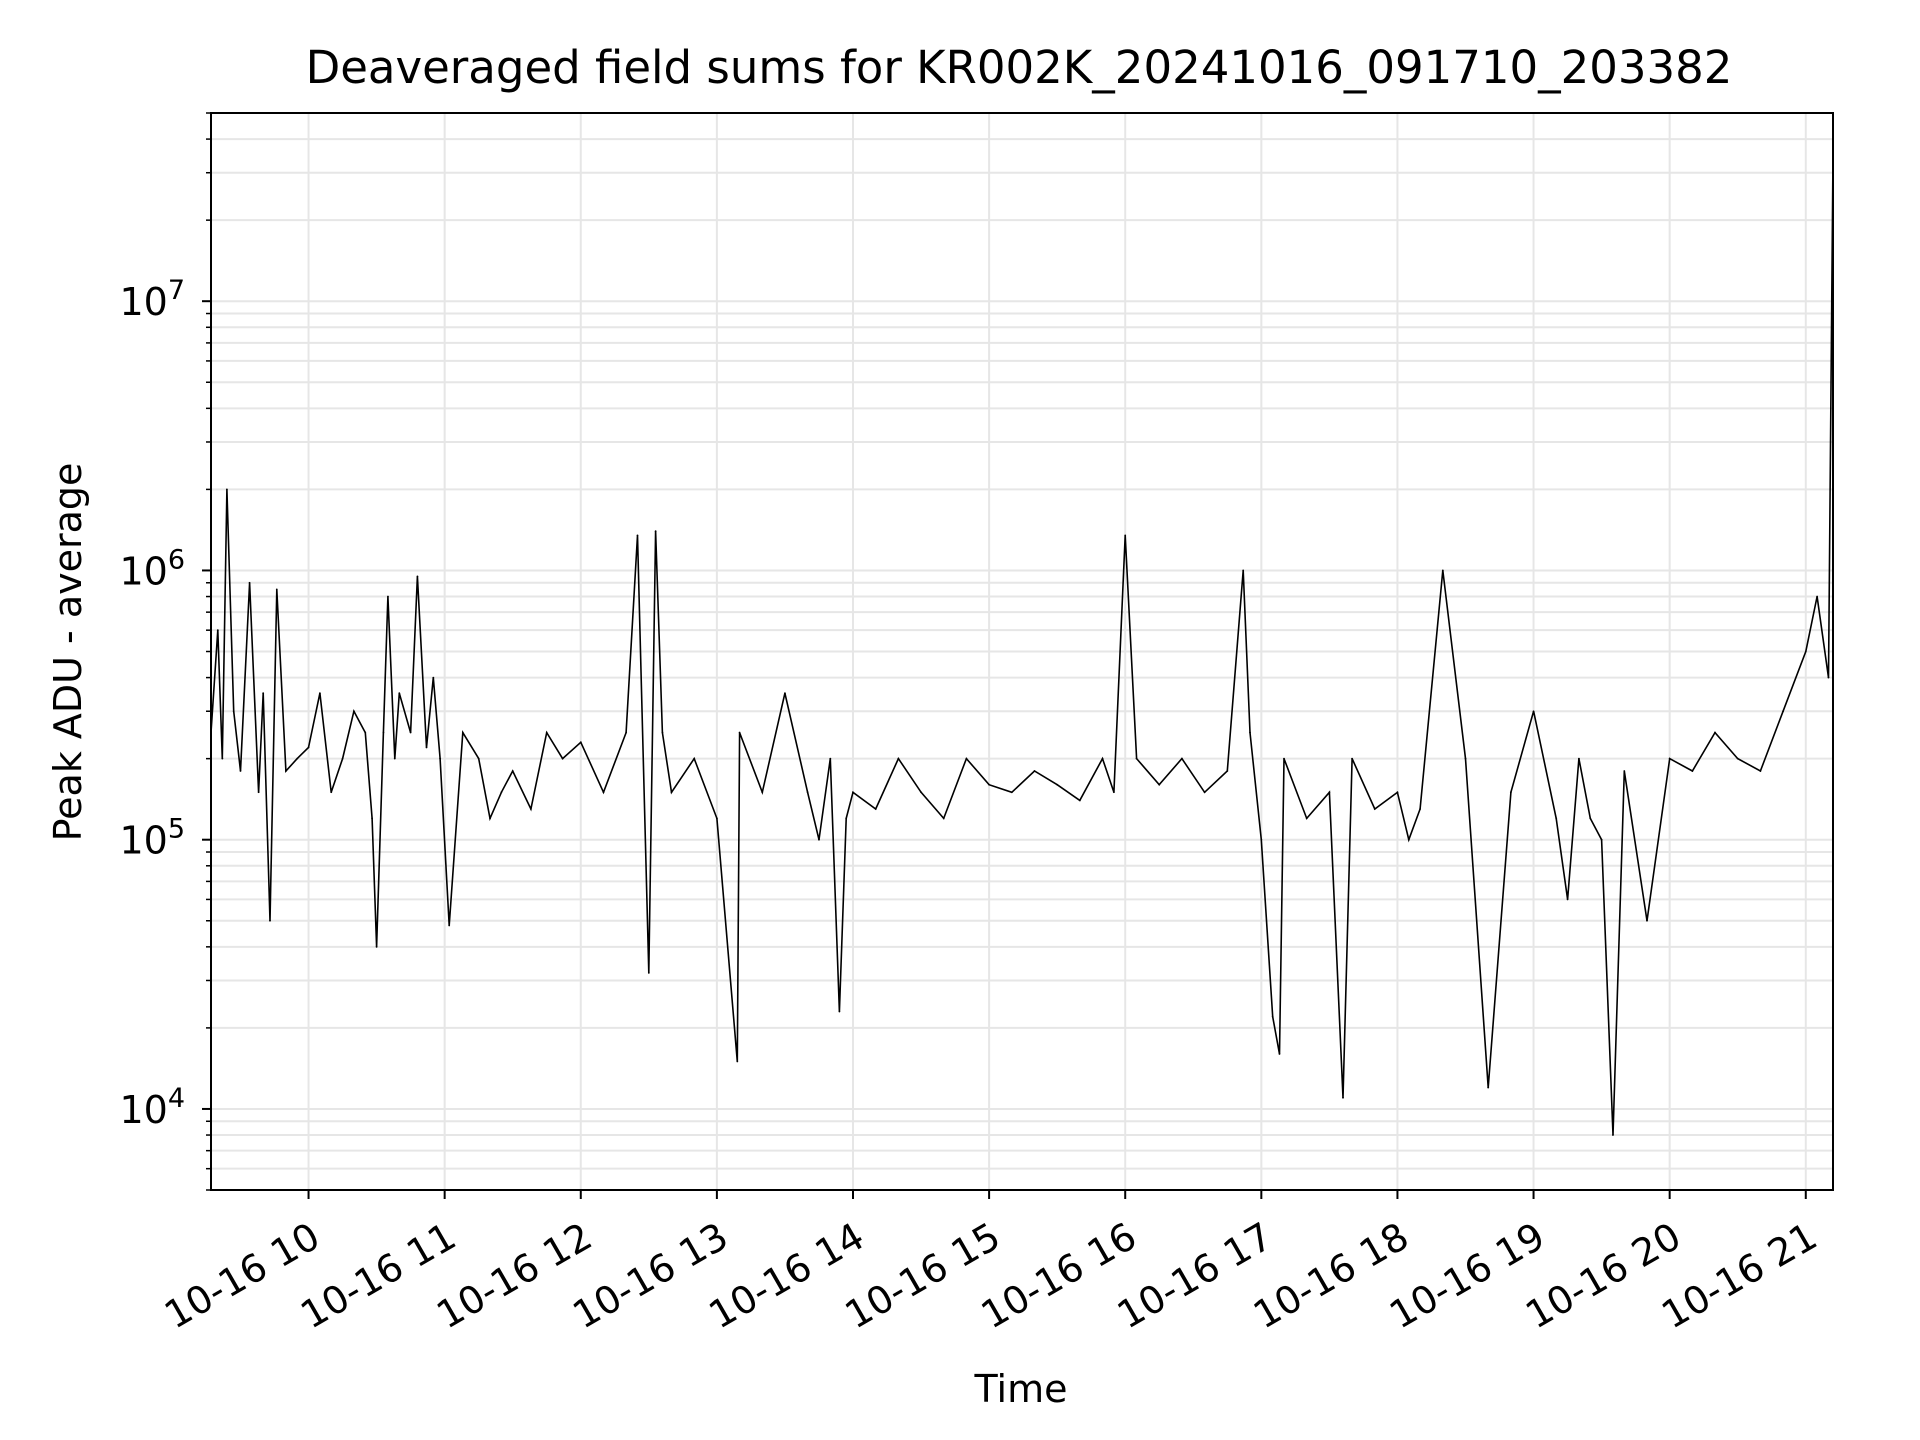 Image resolution: width=1920 pixels, height=1440 pixels. What do you see at coordinates (68, 652) in the screenshot?
I see `y-axis-label: Peak ADU - average` at bounding box center [68, 652].